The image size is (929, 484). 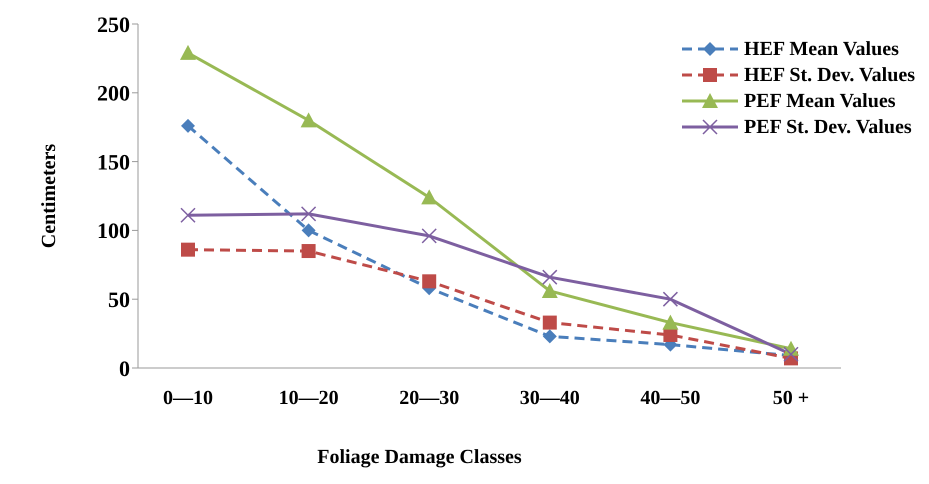 I want to click on legend-label: HEF Mean Values, so click(x=821, y=49).